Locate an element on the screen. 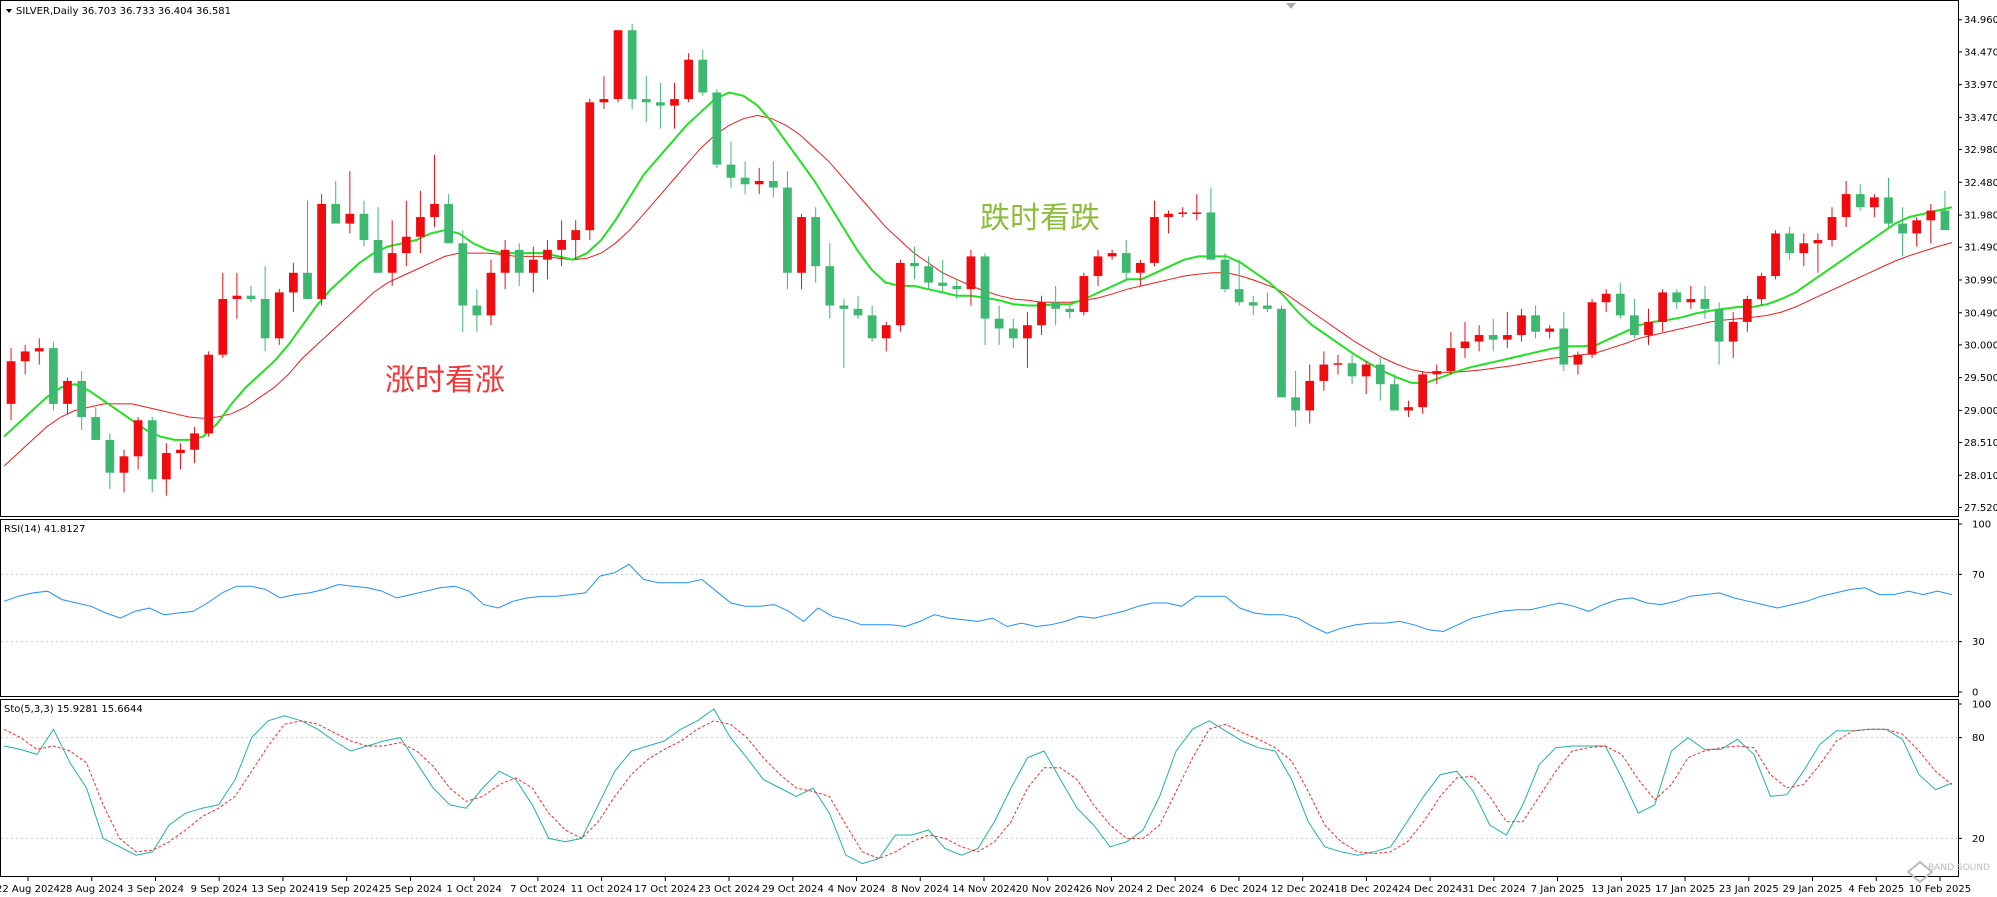 The height and width of the screenshot is (897, 1997). date-tick-label: 23 Jan 2025 is located at coordinates (1749, 889).